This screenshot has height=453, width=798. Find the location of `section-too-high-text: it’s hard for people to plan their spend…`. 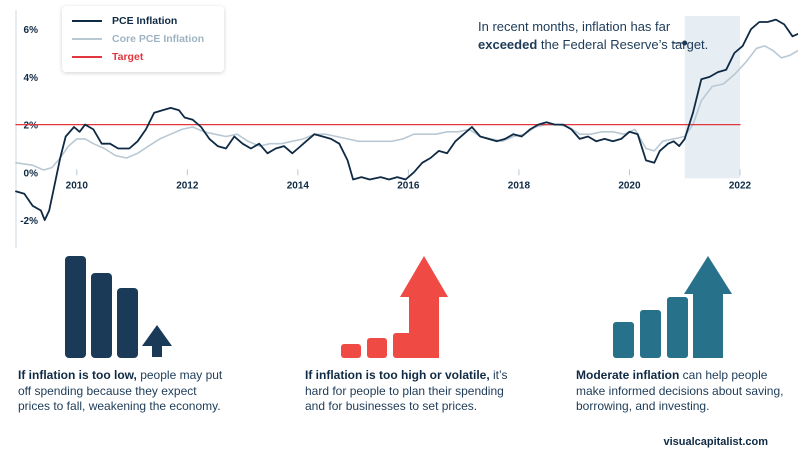

section-too-high-text: it’s hard for people to plan their spend… is located at coordinates (406, 390).